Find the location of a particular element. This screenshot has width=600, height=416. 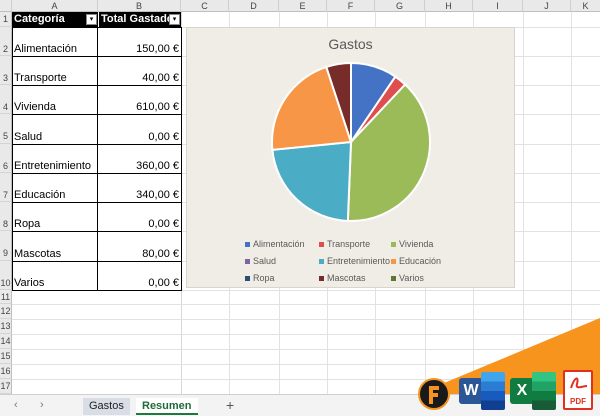

legend-item: Educación is located at coordinates (416, 261).